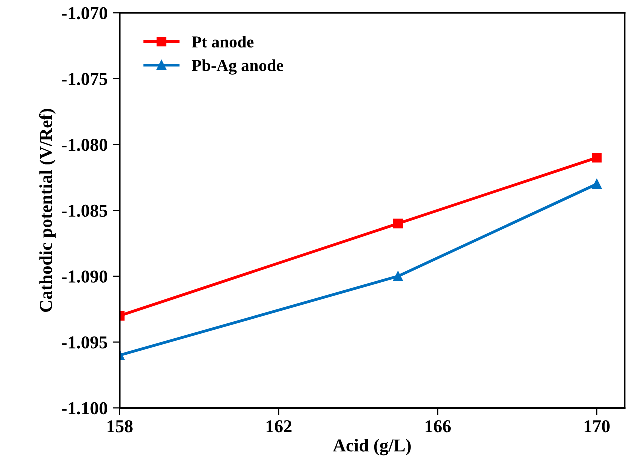 The width and height of the screenshot is (628, 467). What do you see at coordinates (279, 426) in the screenshot?
I see `x-tick-label: 162` at bounding box center [279, 426].